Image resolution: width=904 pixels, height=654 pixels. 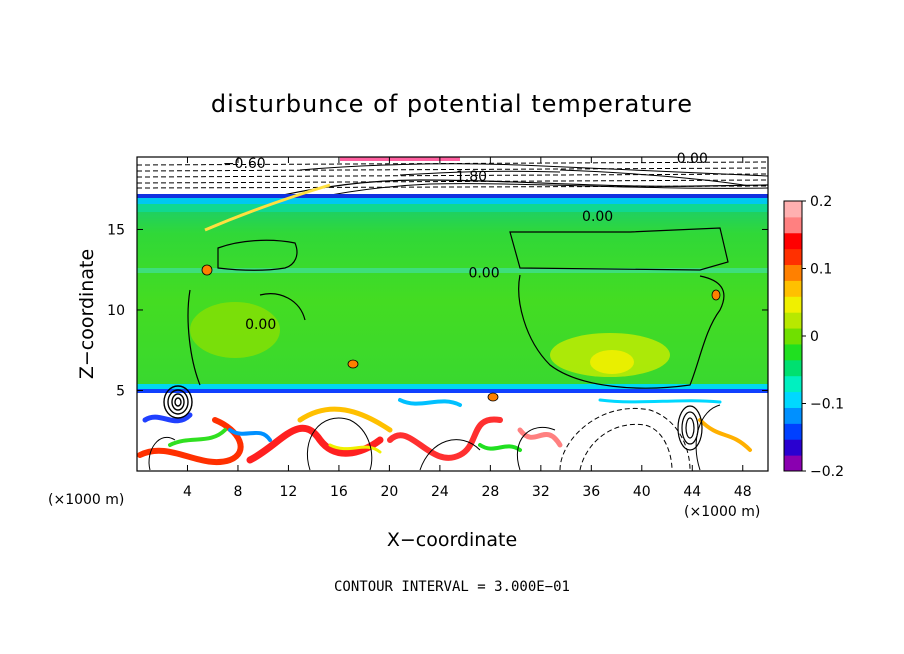 I want to click on lower-band-blue, so click(x=452, y=391).